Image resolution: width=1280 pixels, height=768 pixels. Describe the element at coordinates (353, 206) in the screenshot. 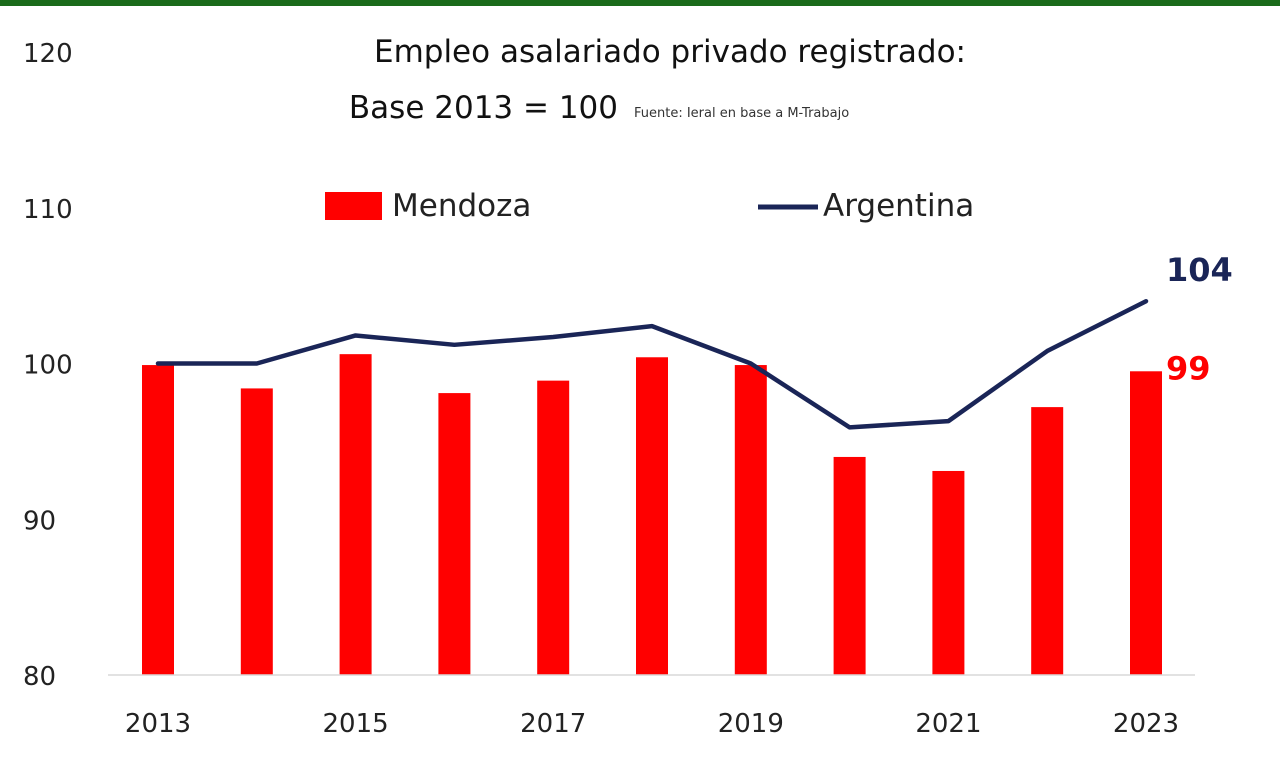

I see `legend-swatch-mendoza` at that location.